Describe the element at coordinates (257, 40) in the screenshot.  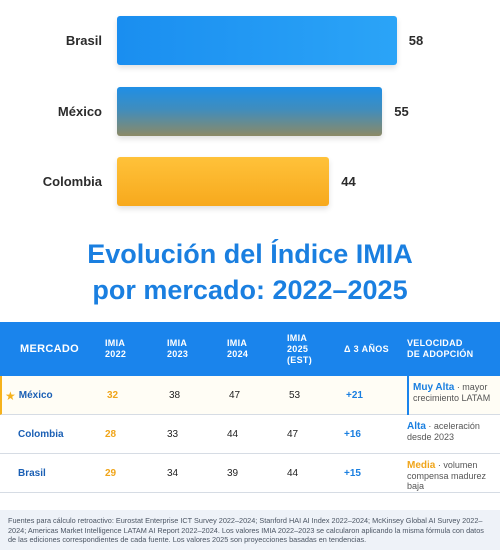
I see `bar-brasil` at that location.